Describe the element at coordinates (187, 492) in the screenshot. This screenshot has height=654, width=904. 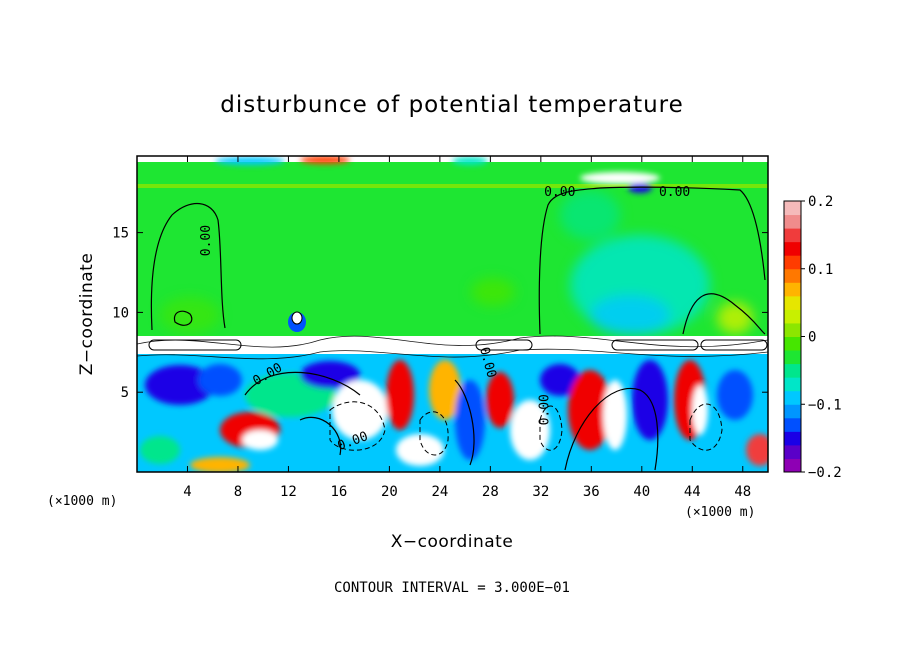
I see `x-tick-label: 4` at that location.